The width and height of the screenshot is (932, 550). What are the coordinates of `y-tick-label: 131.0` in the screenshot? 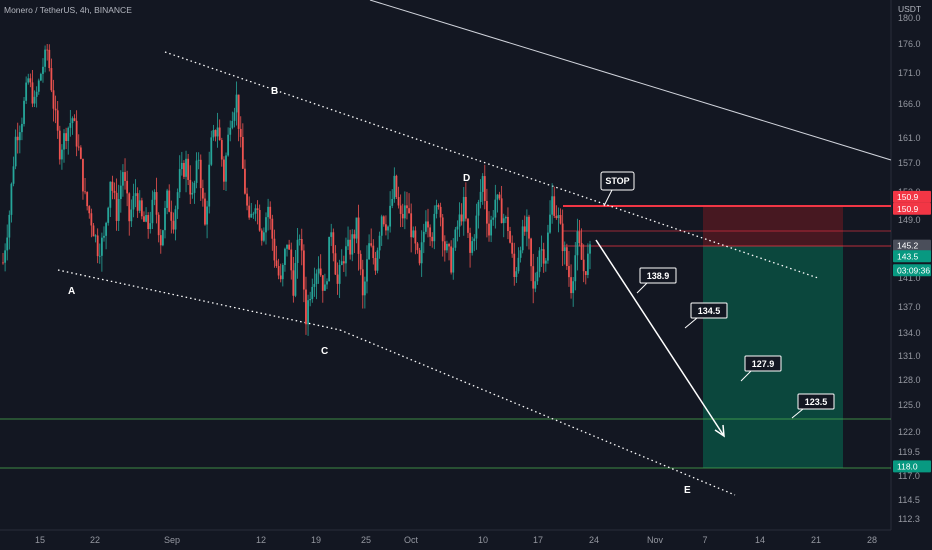 It's located at (909, 356).